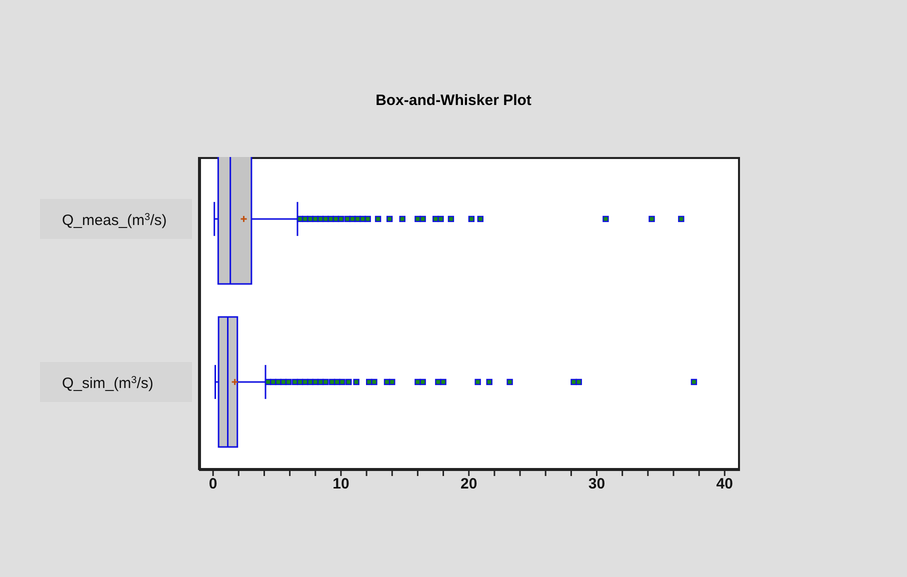 The width and height of the screenshot is (907, 577). Describe the element at coordinates (724, 484) in the screenshot. I see `x-tick-label: 40` at that location.